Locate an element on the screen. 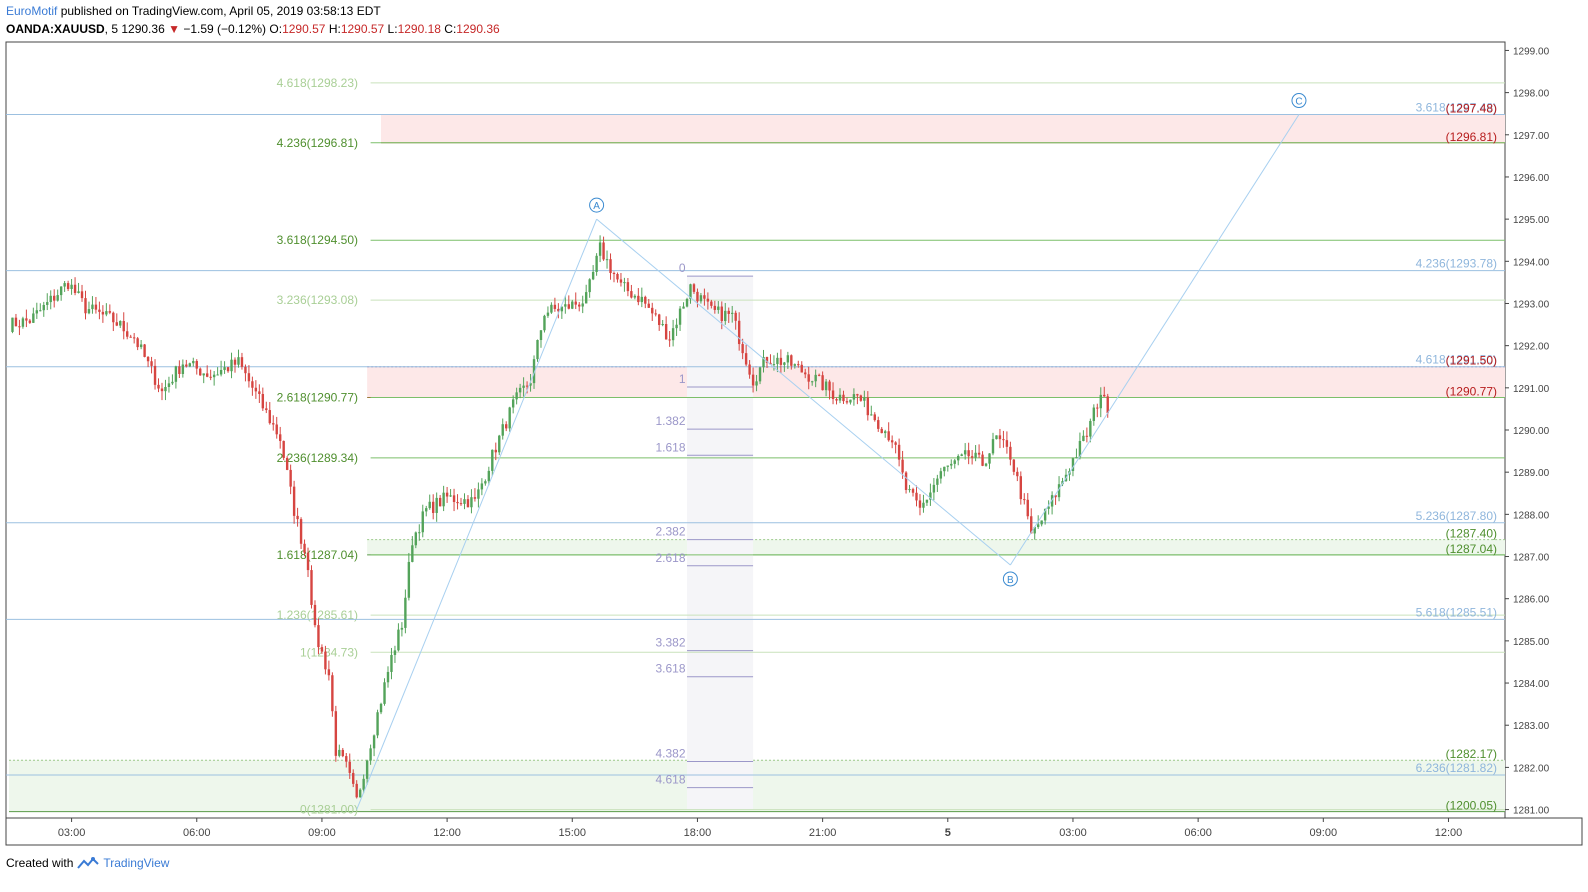 The width and height of the screenshot is (1588, 892). author-link: EuroMotif is located at coordinates (32, 11).